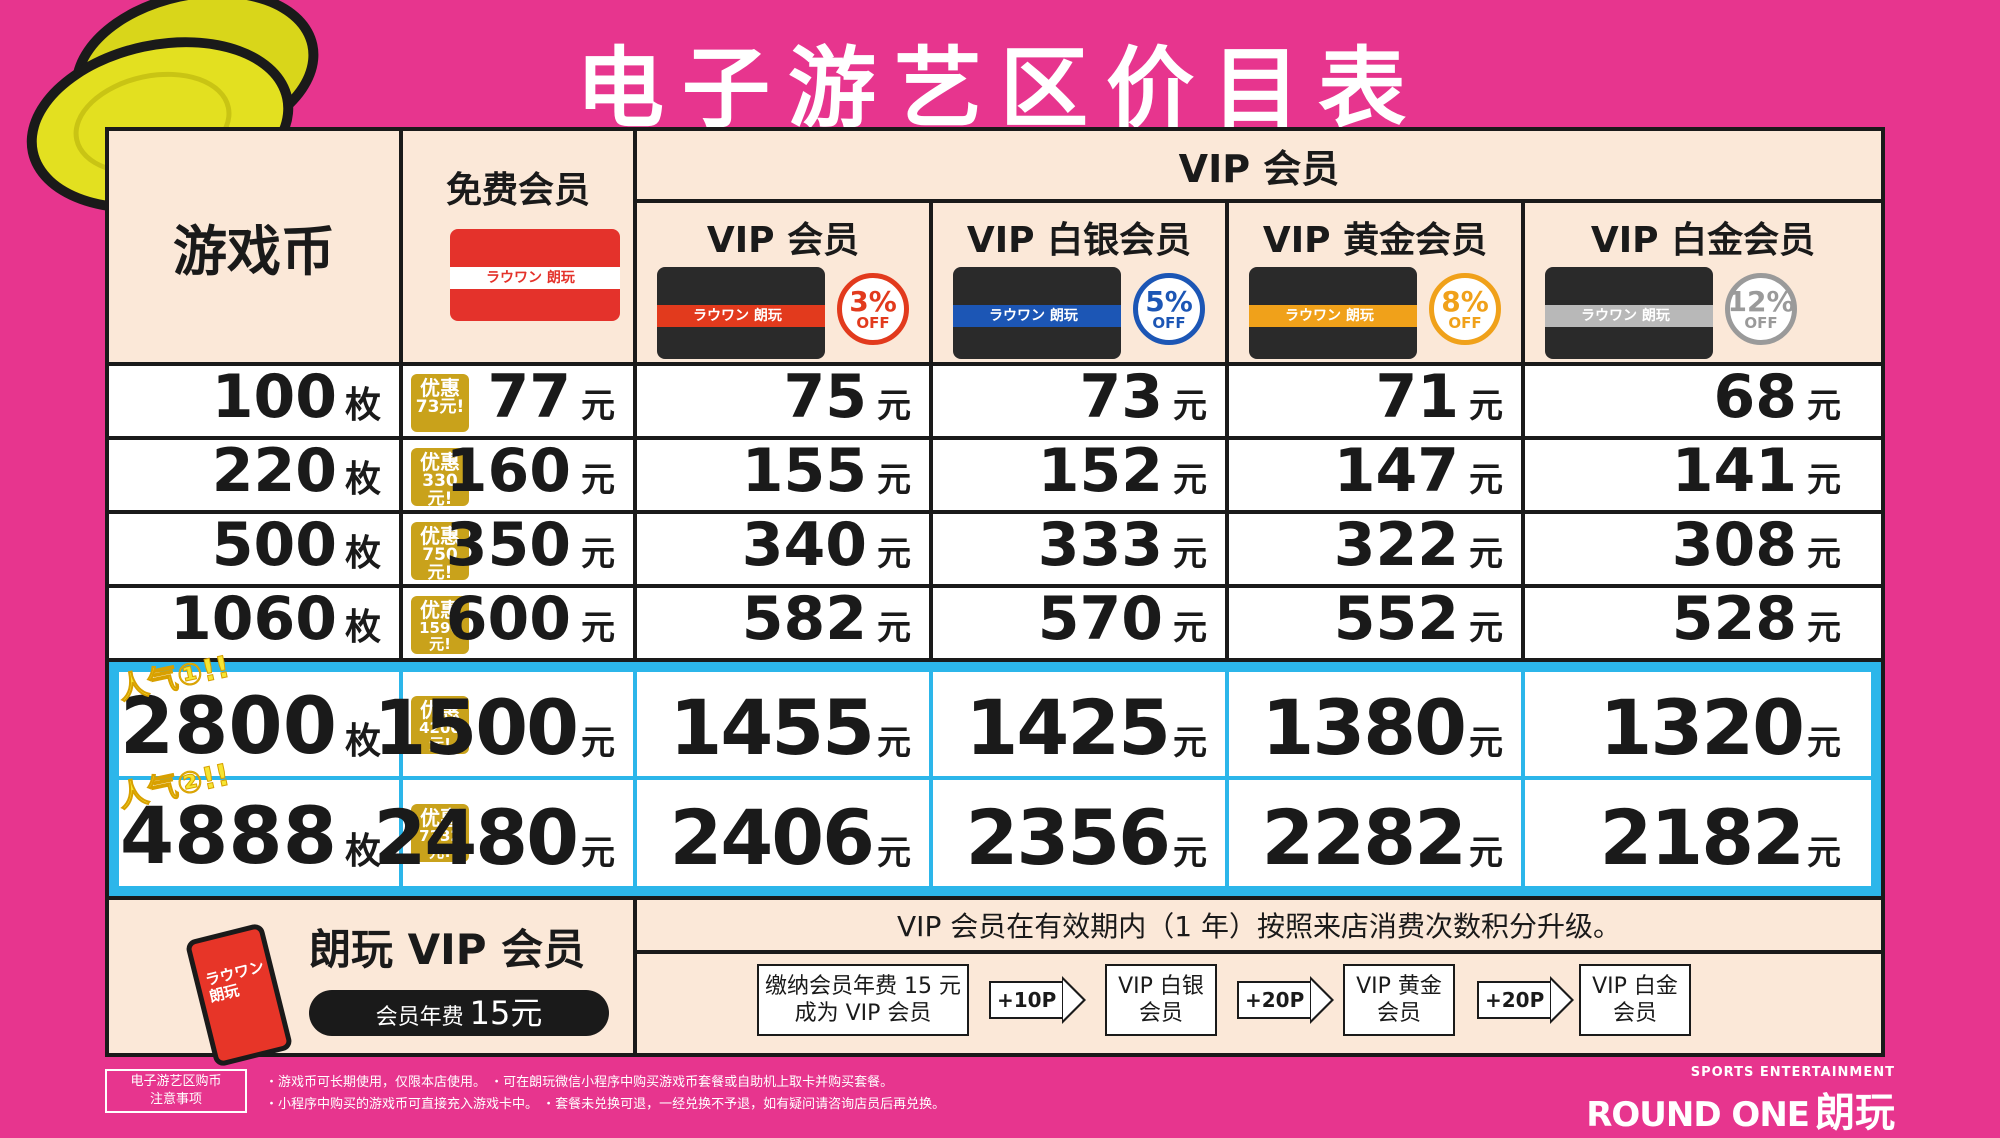 Image resolution: width=2000 pixels, height=1138 pixels. What do you see at coordinates (440, 625) in the screenshot?
I see `promo-badge: 优惠 1590元!` at bounding box center [440, 625].